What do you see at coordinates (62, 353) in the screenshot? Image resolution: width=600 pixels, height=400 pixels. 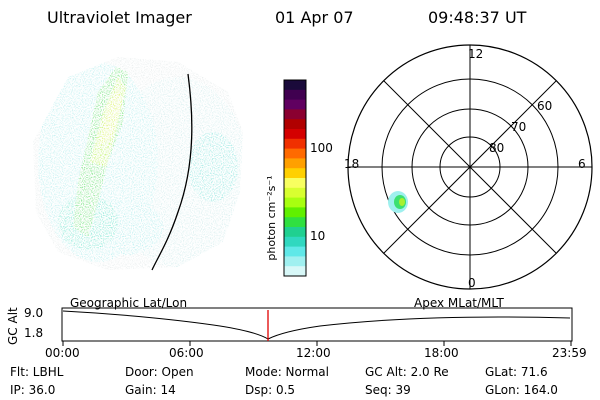 I see `timeline-x-tick-0000: 00:00` at bounding box center [62, 353].